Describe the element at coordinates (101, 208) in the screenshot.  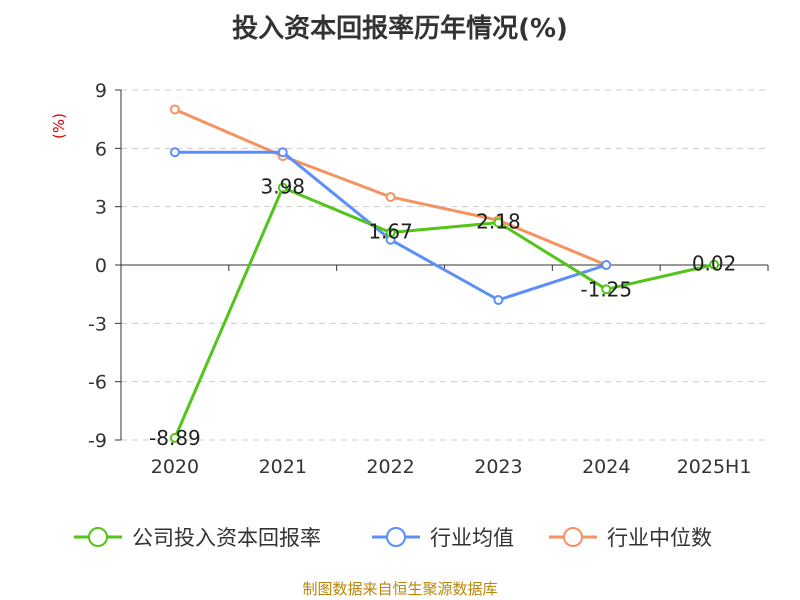
I see `y-tick-label: 3` at that location.